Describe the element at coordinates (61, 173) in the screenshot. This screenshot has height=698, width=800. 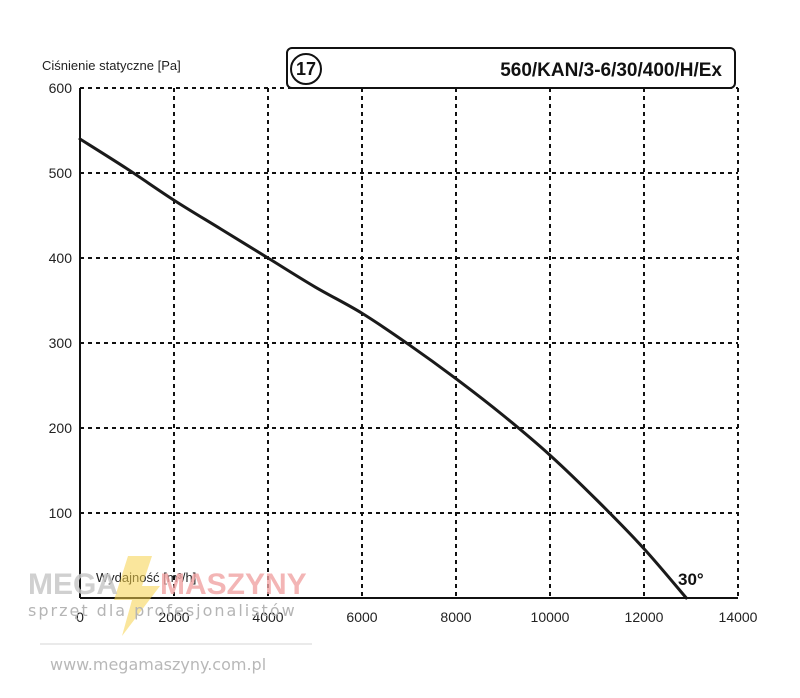
I see `y-tick-label: 500` at that location.